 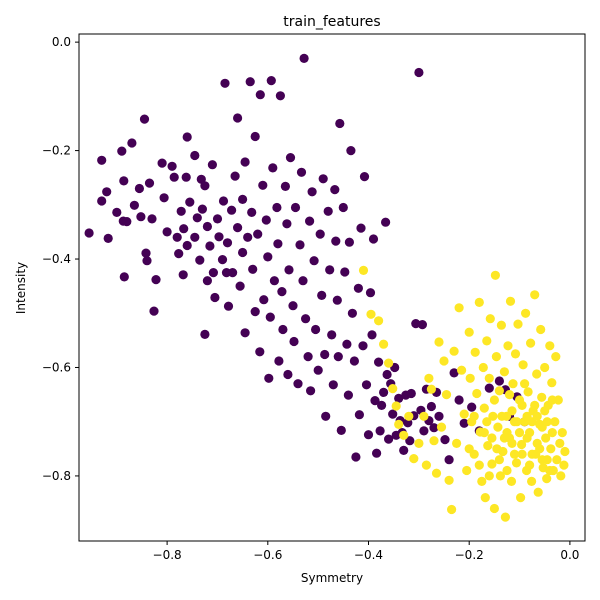 I want to click on y-axis-label: Intensity, so click(x=21, y=288).